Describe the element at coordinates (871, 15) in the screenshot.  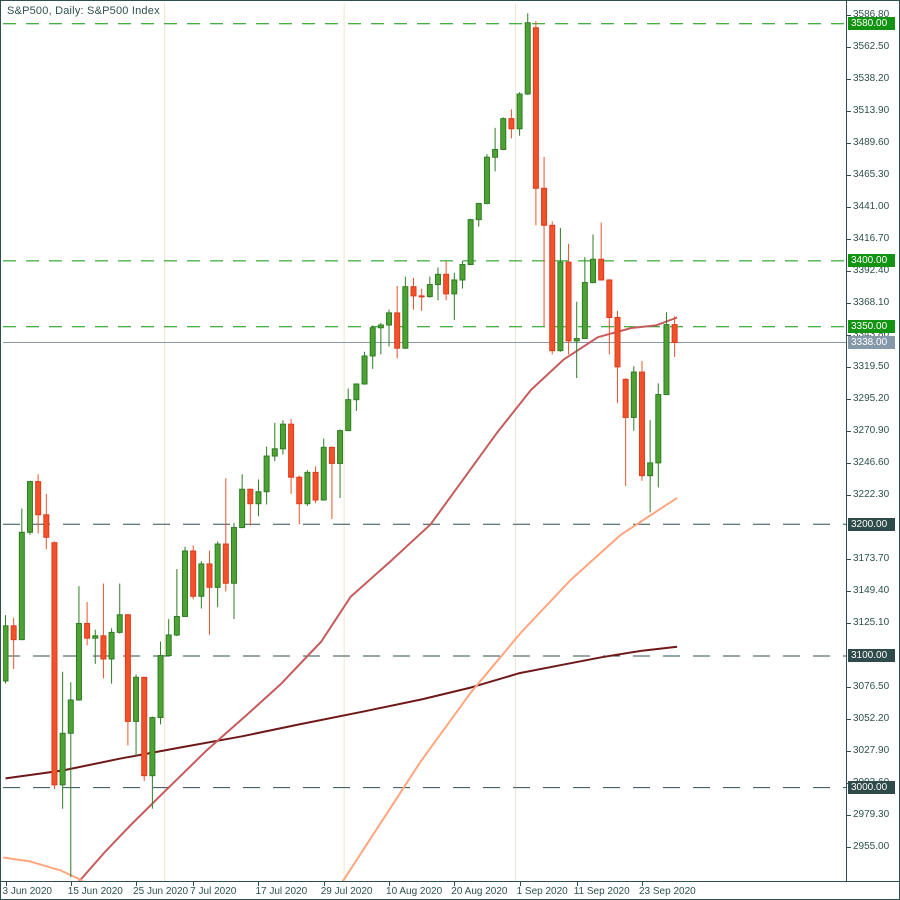
I see `price-tick-label: 3586.80` at that location.